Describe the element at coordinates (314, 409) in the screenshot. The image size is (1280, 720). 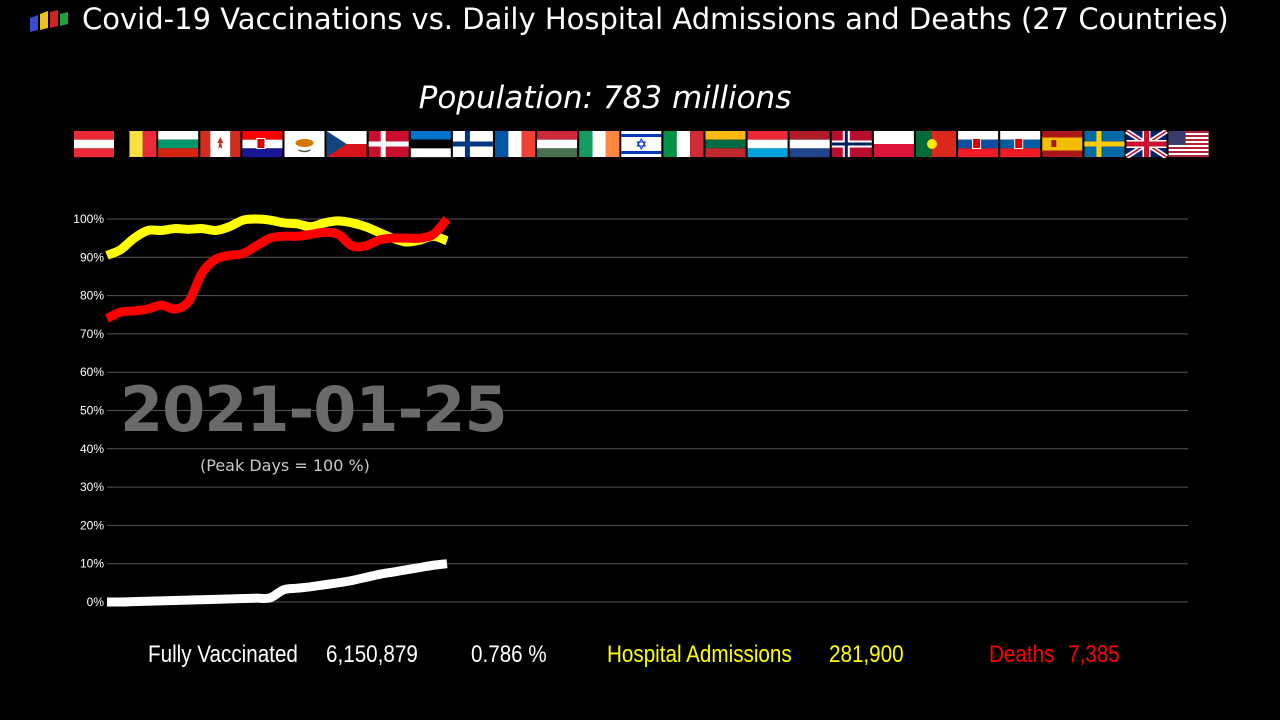
I see `current-date-label: 2021-01-25` at that location.